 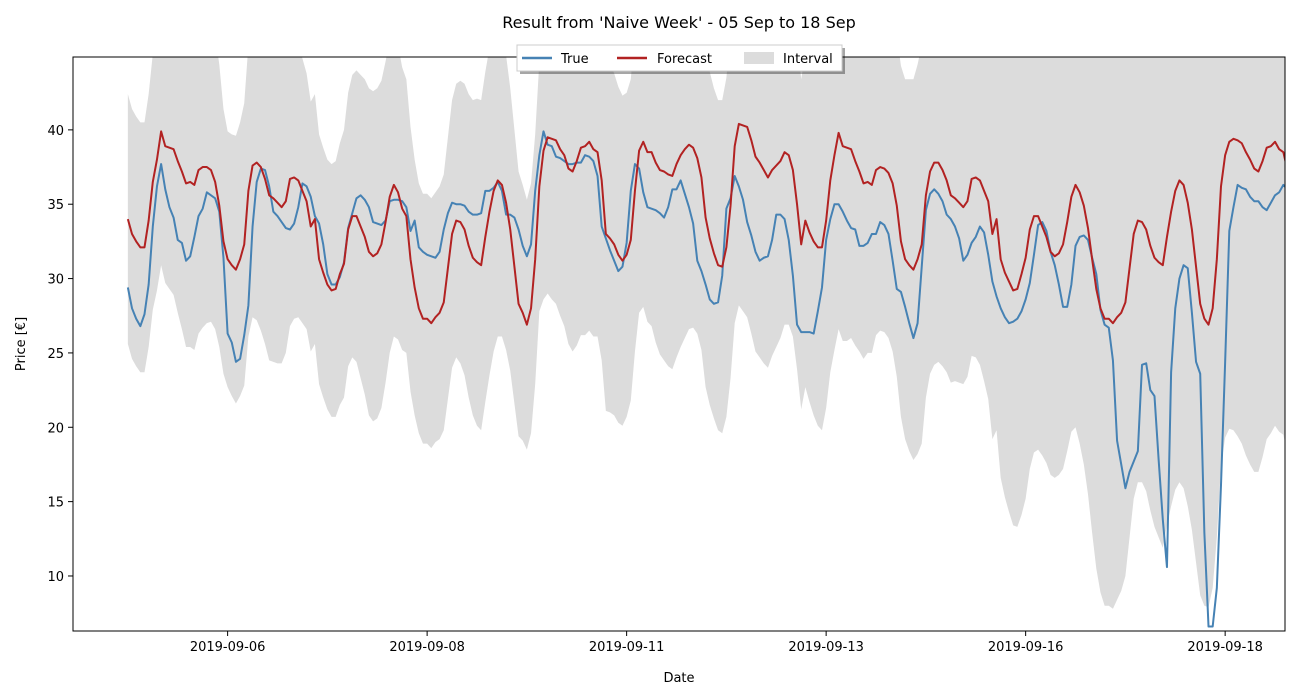 I want to click on y-tick-label: 10, so click(x=55, y=577).